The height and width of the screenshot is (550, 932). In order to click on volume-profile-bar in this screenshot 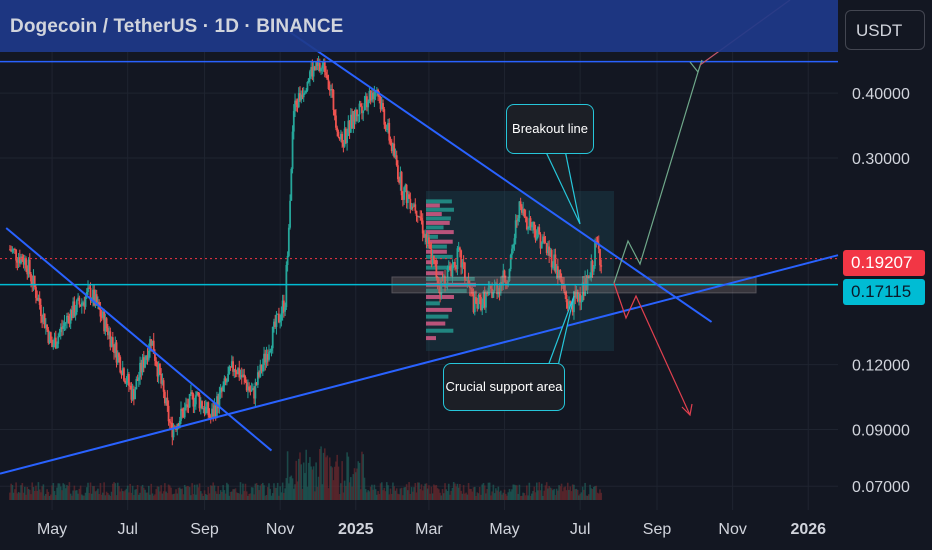, I will do `click(437, 316)`.